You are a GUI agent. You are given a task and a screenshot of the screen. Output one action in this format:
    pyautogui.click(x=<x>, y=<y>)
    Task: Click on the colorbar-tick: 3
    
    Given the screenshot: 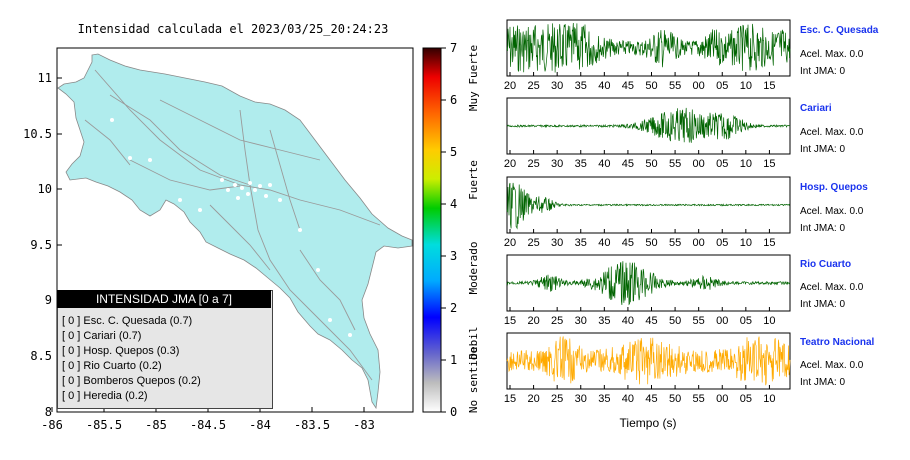 What is the action you would take?
    pyautogui.click(x=454, y=256)
    